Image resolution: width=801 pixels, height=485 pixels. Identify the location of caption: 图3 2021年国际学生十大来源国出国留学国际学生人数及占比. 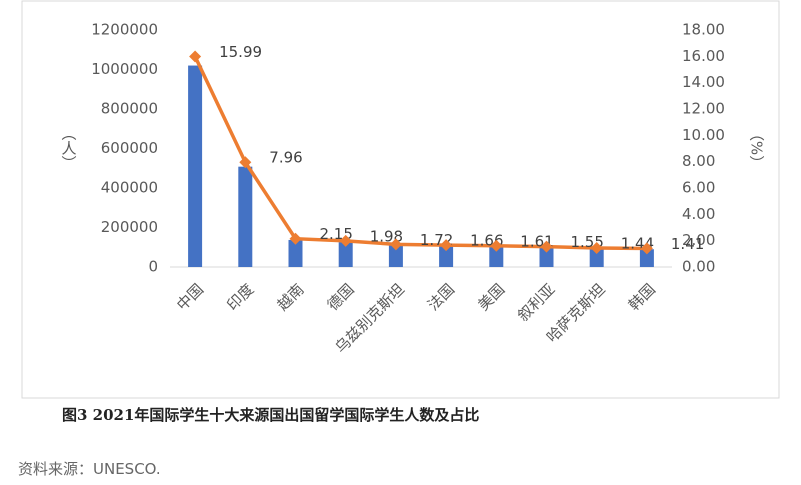
(271, 415).